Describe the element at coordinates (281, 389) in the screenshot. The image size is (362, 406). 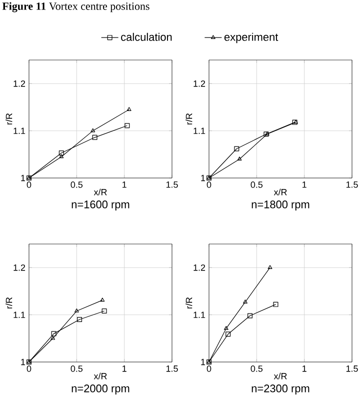
I see `text: n=2300 rpm` at that location.